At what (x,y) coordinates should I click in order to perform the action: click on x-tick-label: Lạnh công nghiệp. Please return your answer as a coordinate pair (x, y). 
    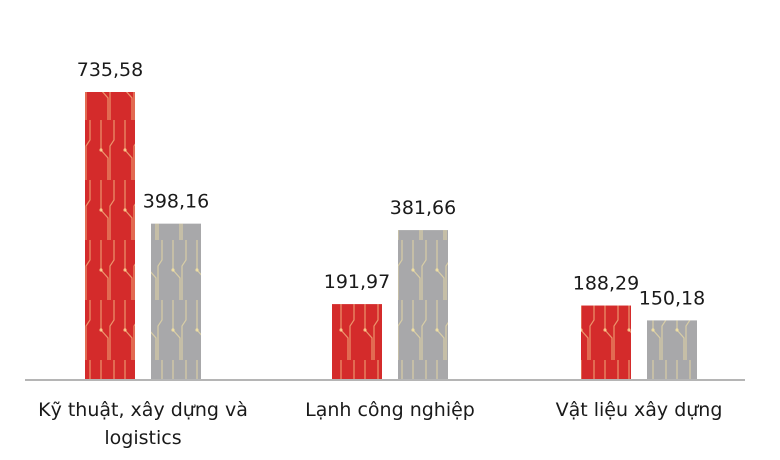
    Looking at the image, I should click on (390, 410).